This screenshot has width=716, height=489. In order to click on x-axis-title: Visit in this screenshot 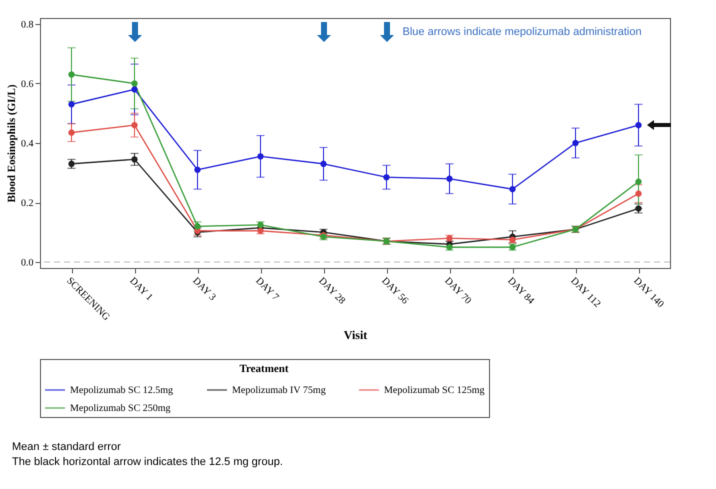, I will do `click(356, 335)`.